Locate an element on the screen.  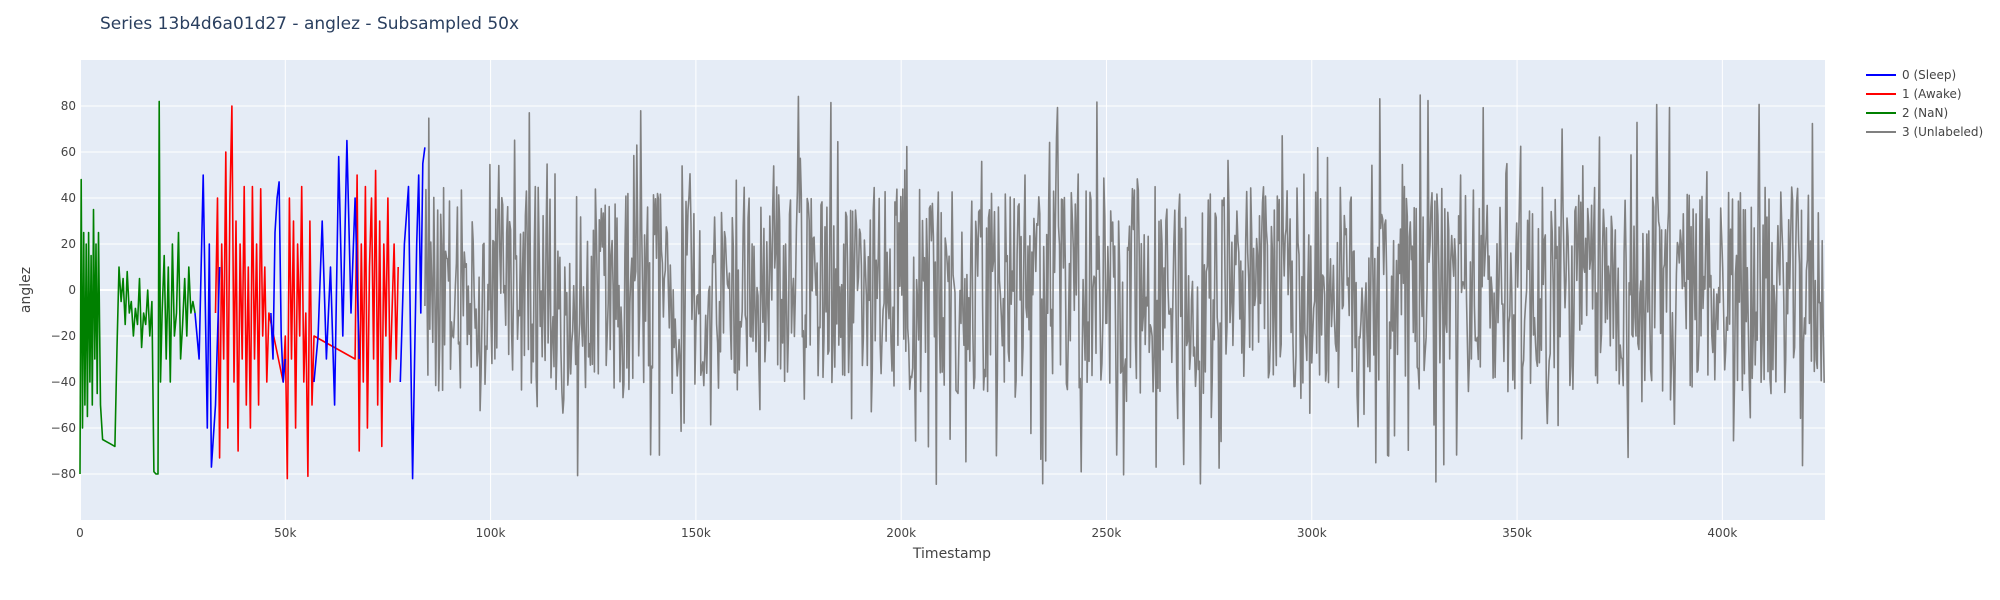
x-tick-label: 100k is located at coordinates (491, 533).